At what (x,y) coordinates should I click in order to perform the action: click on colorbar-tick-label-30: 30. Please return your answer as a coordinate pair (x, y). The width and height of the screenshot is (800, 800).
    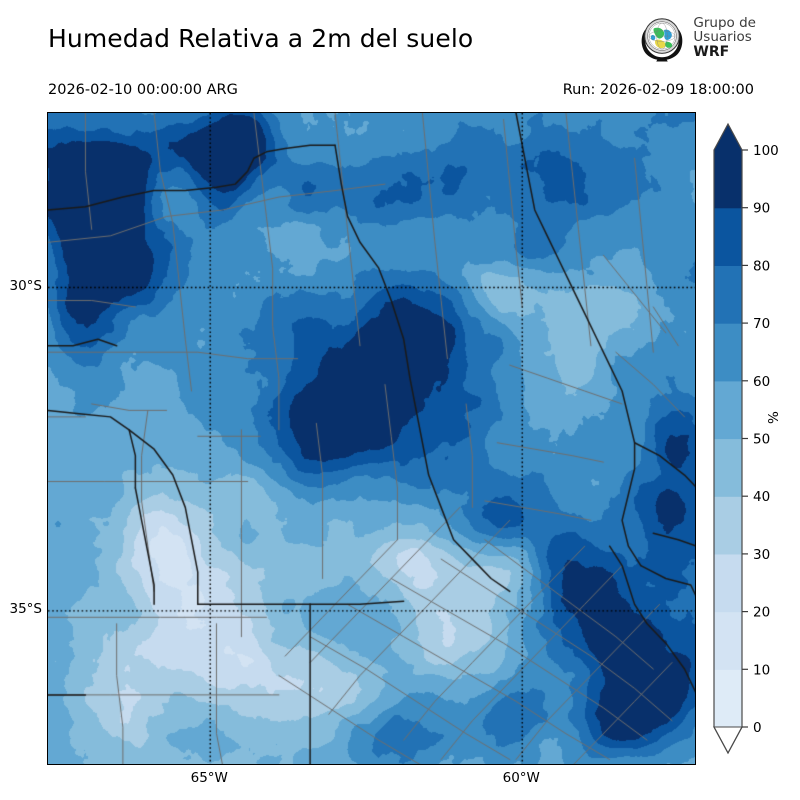
    Looking at the image, I should click on (761, 555).